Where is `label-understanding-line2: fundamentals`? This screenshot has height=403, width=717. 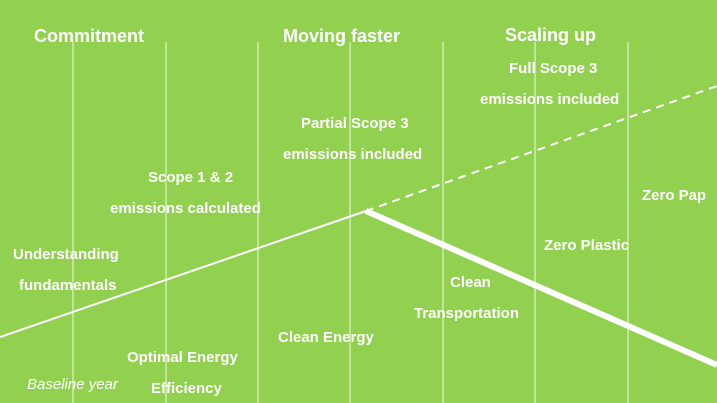
label-understanding-line2: fundamentals is located at coordinates (68, 285).